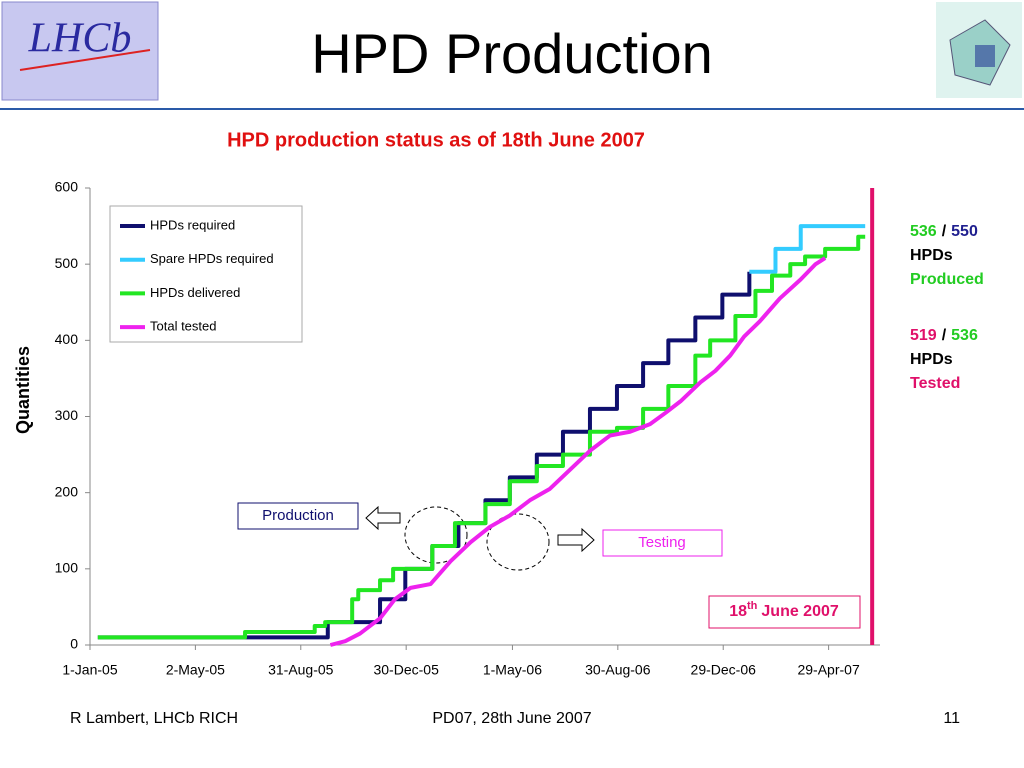 Image resolution: width=1024 pixels, height=768 pixels. I want to click on status-line: Tested, so click(935, 383).